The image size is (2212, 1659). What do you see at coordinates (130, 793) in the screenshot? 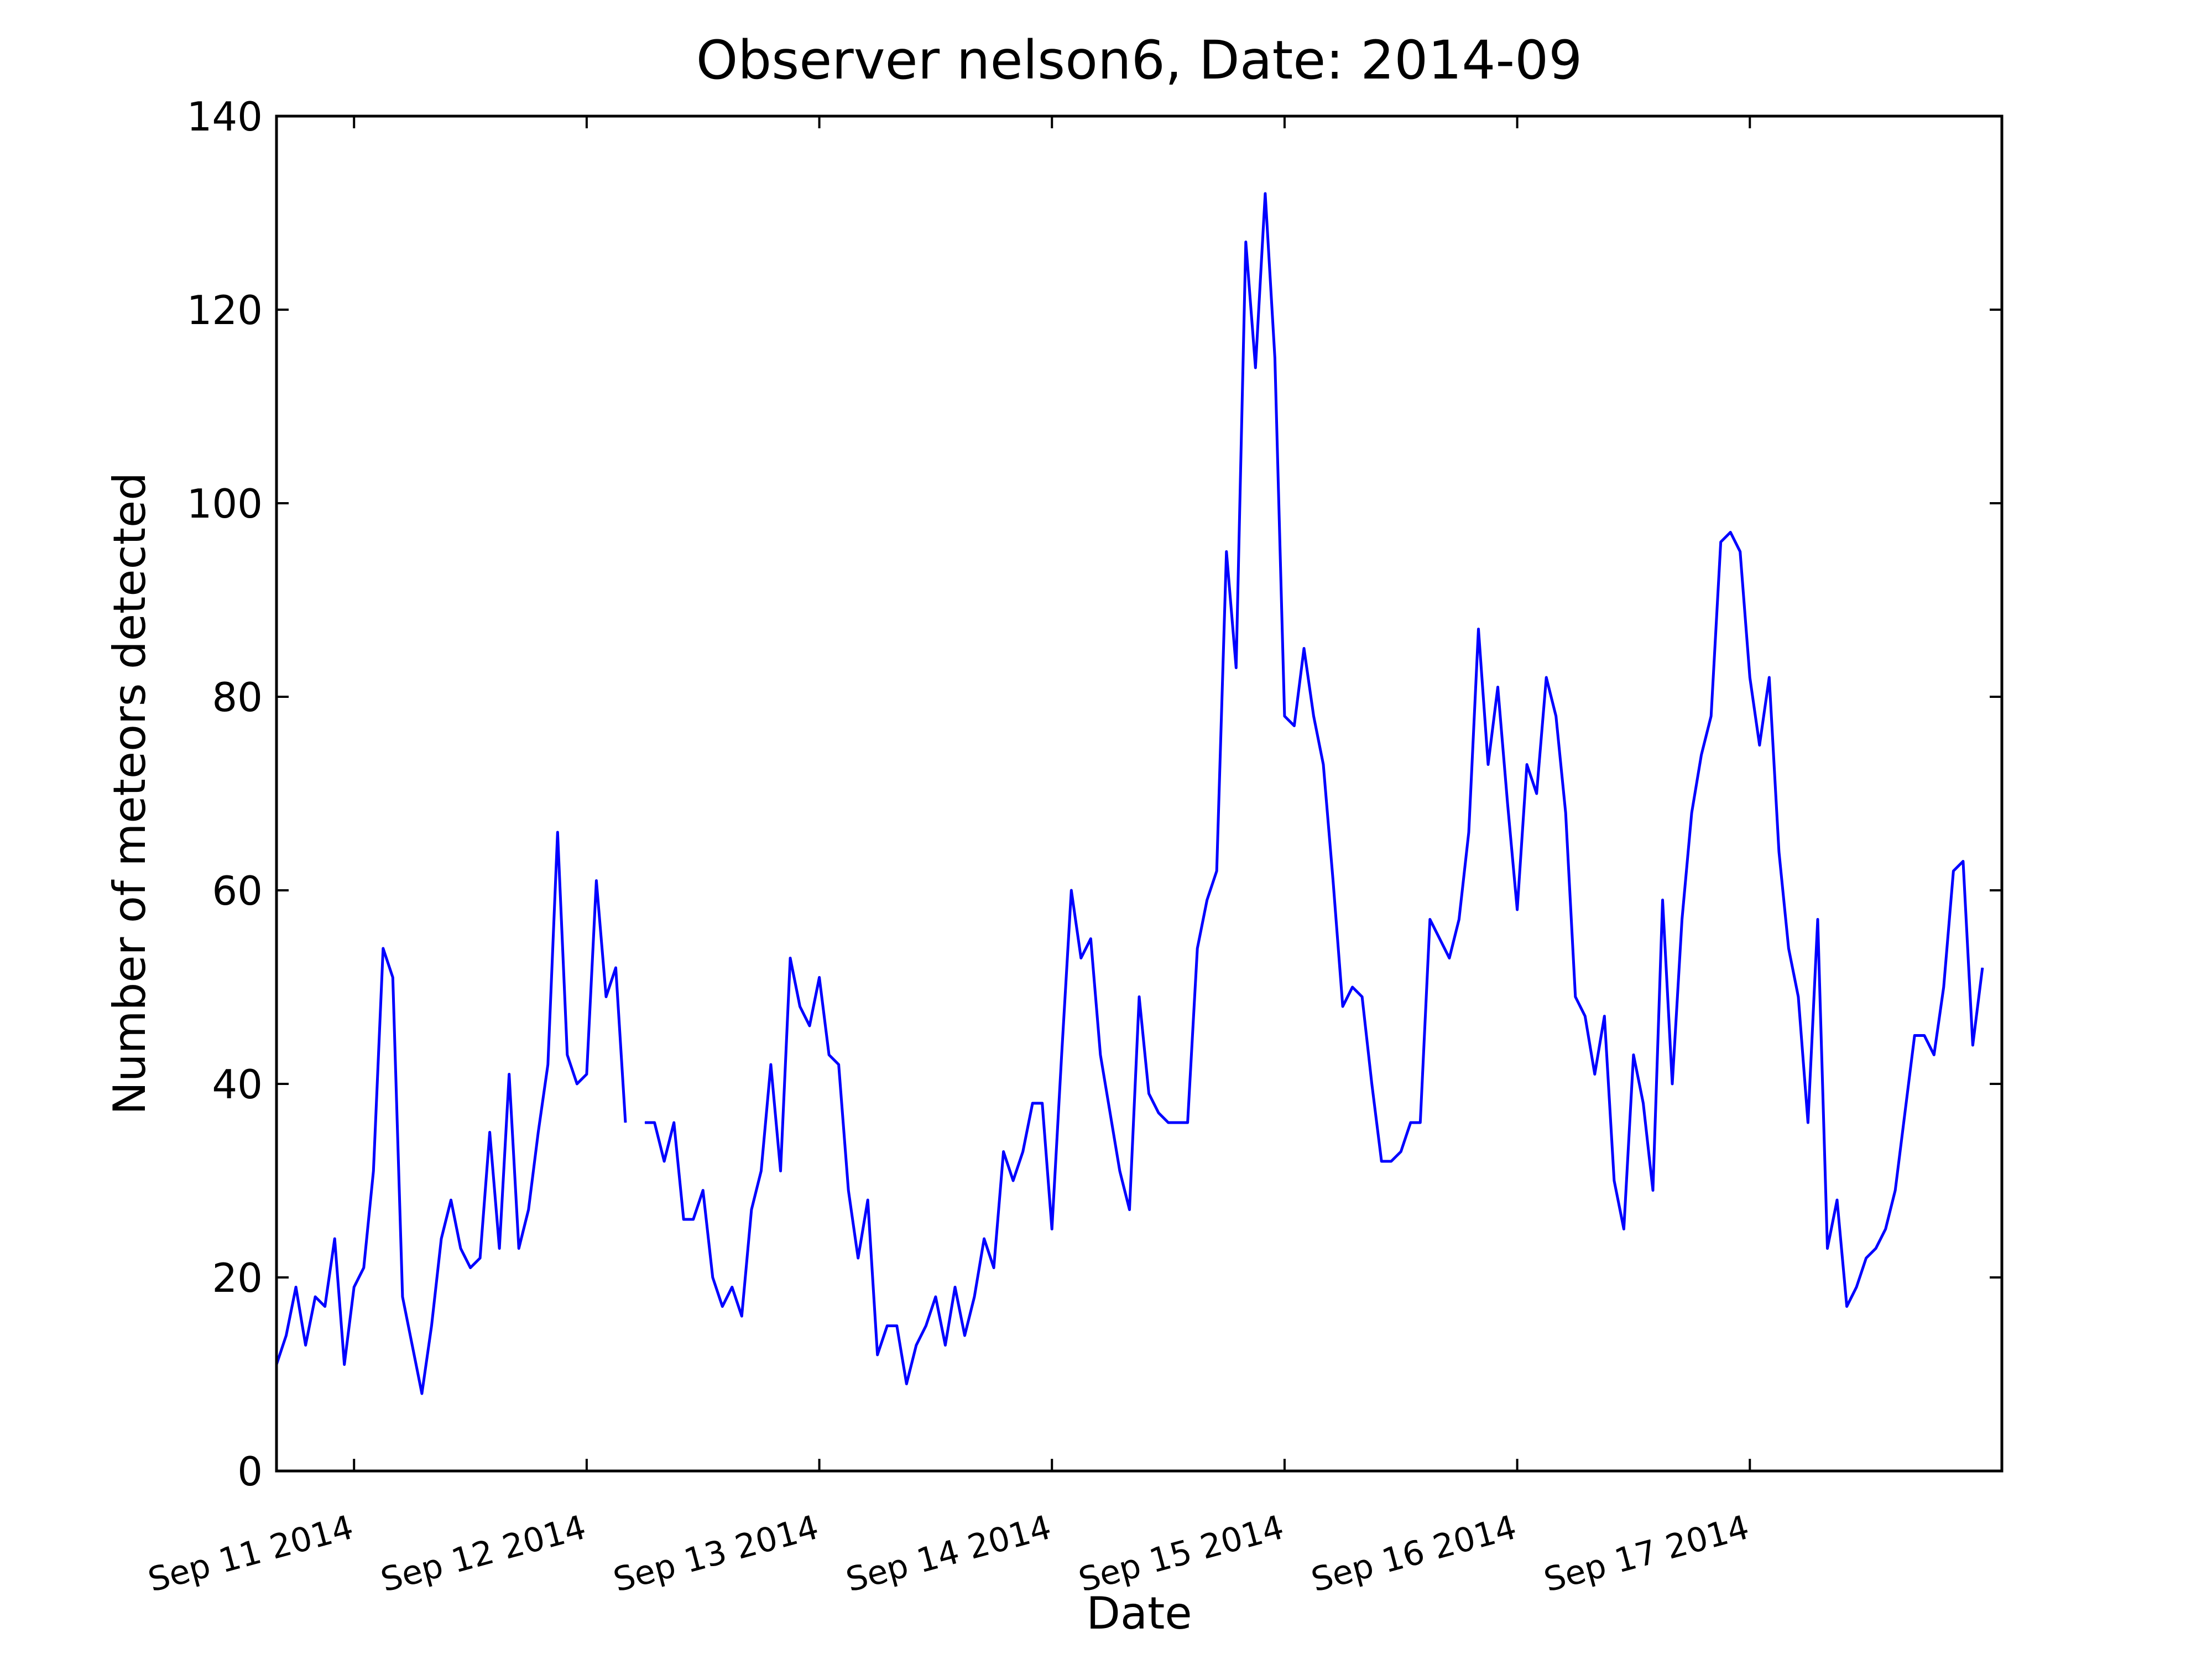
I see `y-axis-label: Number of meteors detected` at bounding box center [130, 793].